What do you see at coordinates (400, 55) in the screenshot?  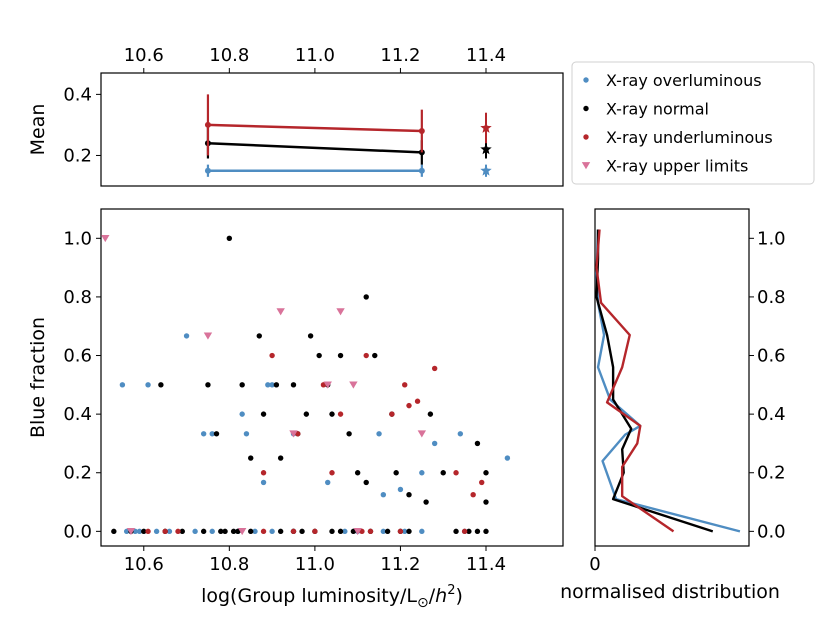 I see `mean-x-tick-label: 11.2` at bounding box center [400, 55].